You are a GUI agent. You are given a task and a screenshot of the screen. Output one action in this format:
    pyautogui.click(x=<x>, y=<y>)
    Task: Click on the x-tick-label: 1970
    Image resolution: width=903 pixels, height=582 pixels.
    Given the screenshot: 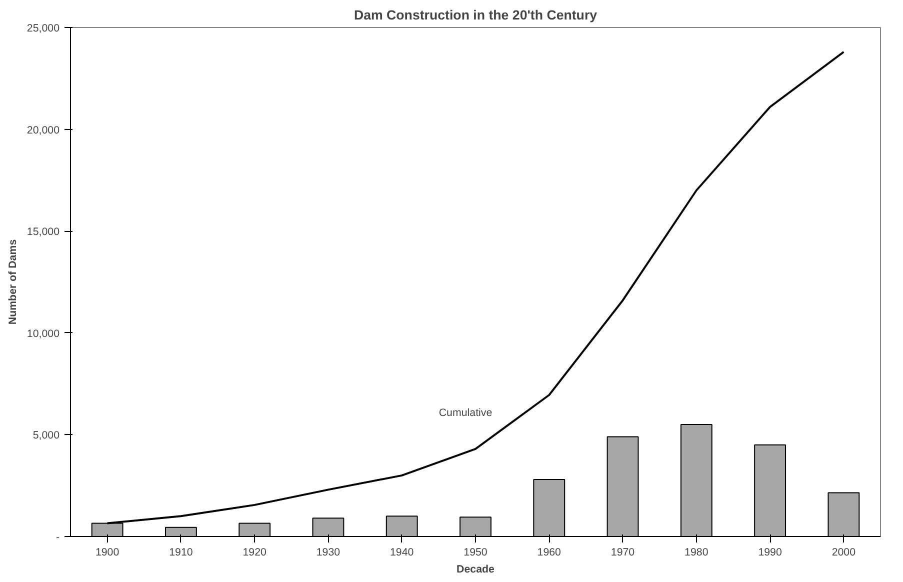 What is the action you would take?
    pyautogui.click(x=622, y=552)
    